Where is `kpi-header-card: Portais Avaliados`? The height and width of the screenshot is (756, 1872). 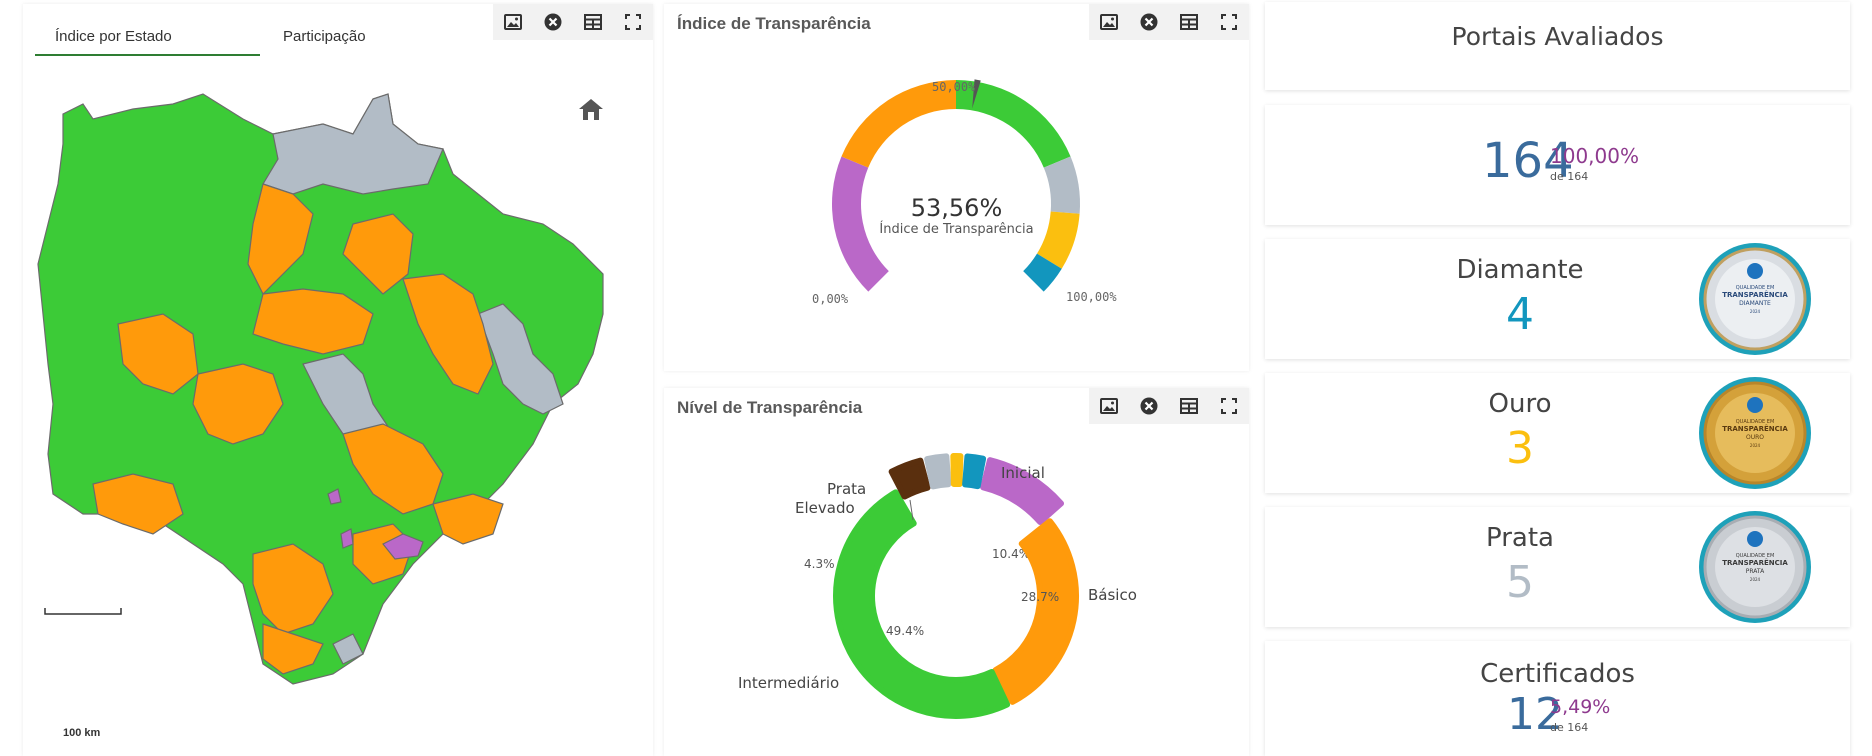 kpi-header-card: Portais Avaliados is located at coordinates (1557, 46).